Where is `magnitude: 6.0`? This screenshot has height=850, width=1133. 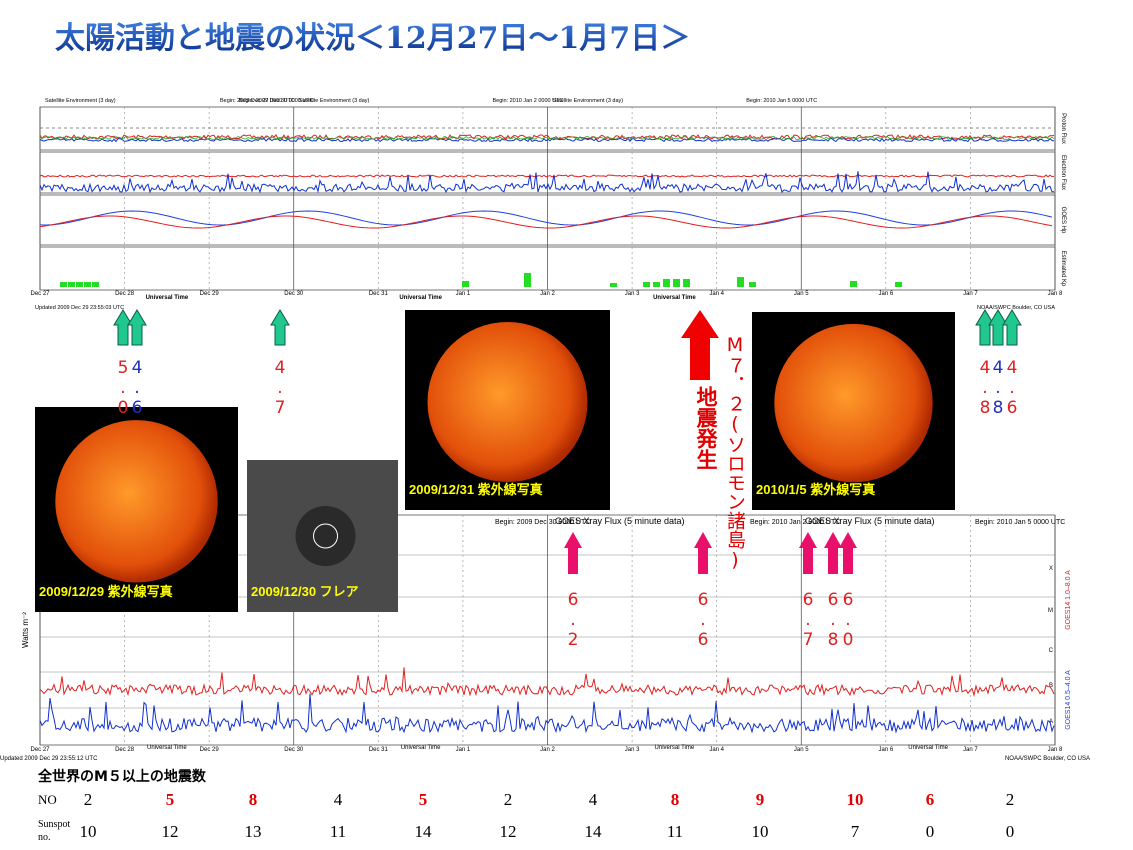 magnitude: 6.0 is located at coordinates (848, 620).